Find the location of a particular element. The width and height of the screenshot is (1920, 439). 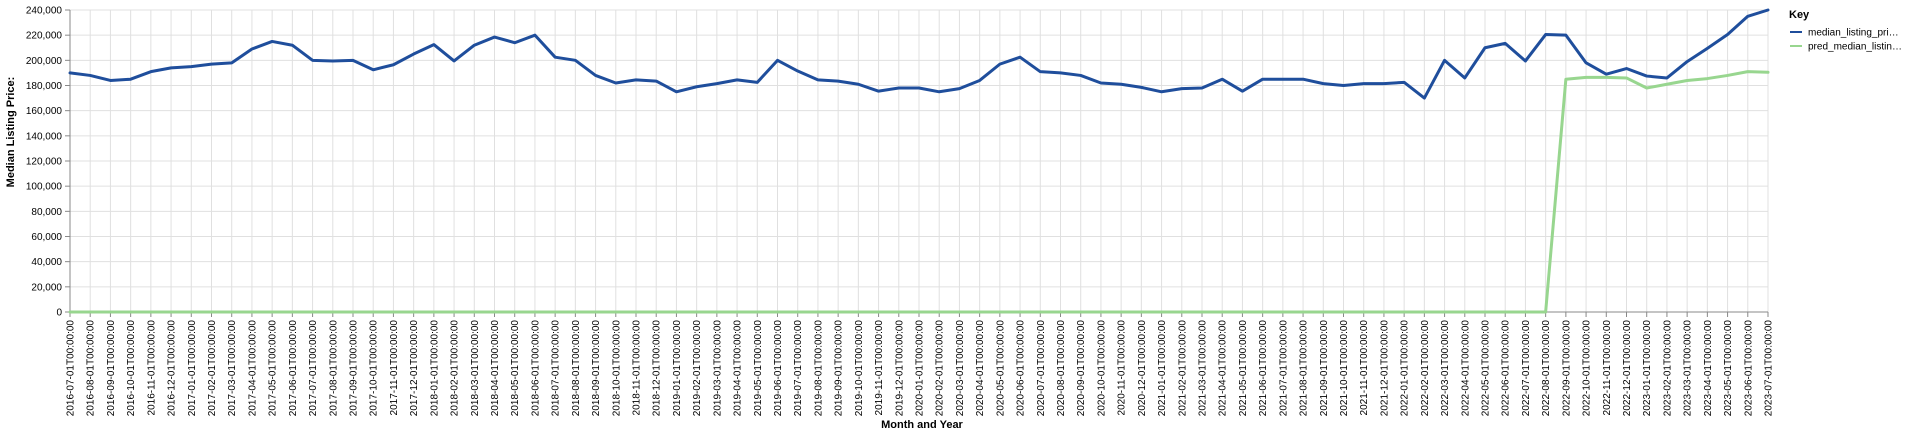

x-tick-label: 2022-10-01T00:00:00 is located at coordinates (1587, 368).